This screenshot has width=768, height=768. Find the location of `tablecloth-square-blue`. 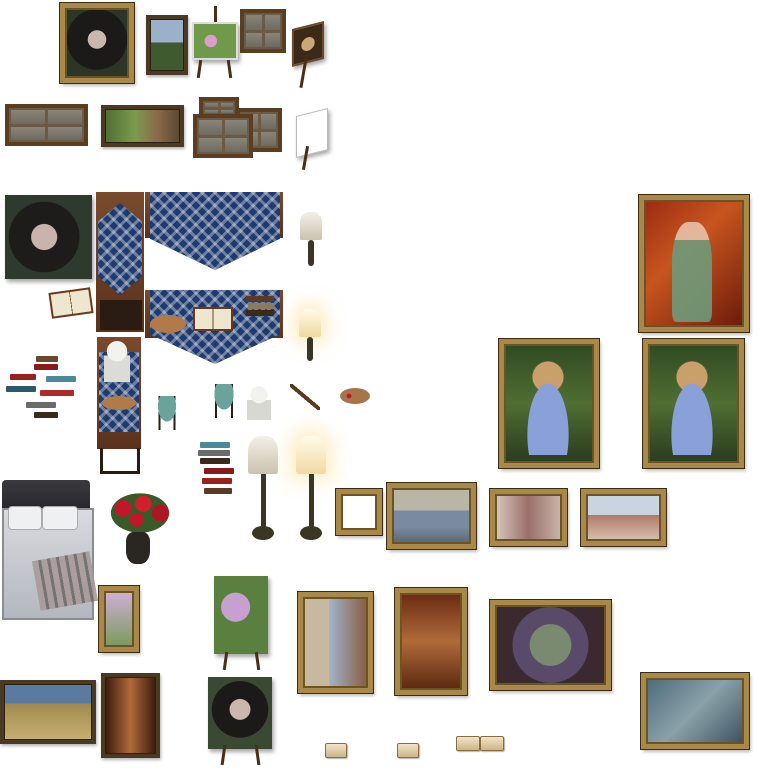

tablecloth-square-blue is located at coordinates (215, 231).